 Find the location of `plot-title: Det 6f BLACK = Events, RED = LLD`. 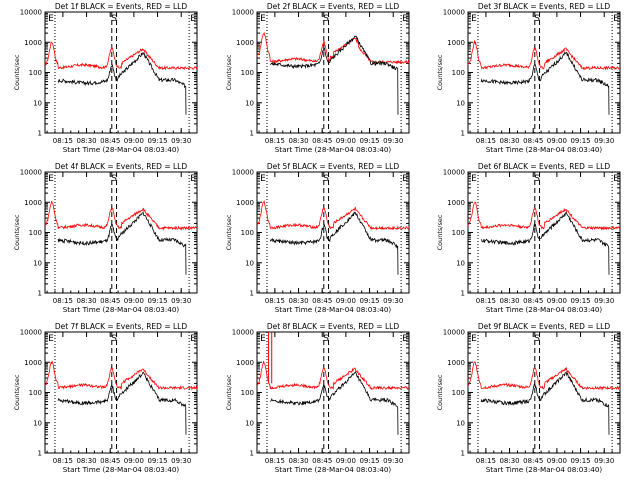

plot-title: Det 6f BLACK = Events, RED = LLD is located at coordinates (544, 166).